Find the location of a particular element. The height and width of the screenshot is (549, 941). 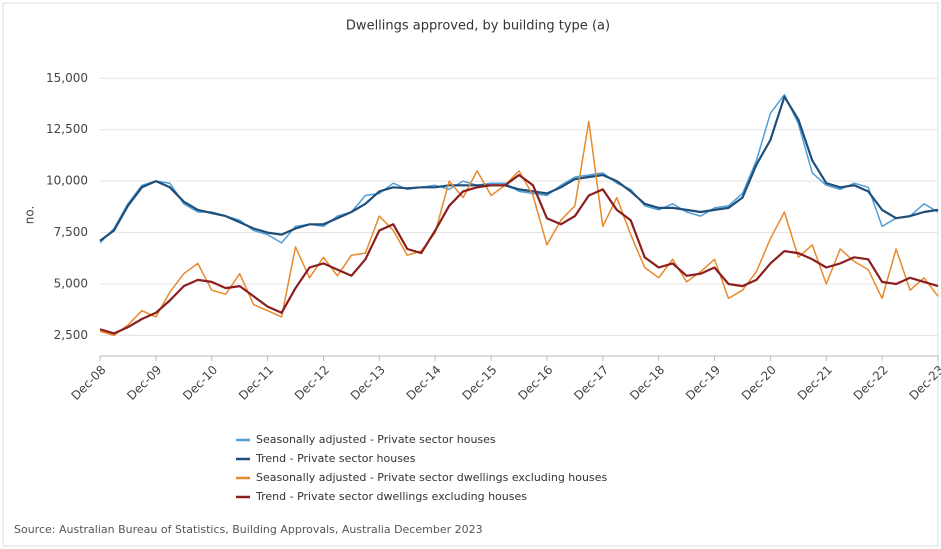

y-tick-label: 12,500 is located at coordinates (67, 129).